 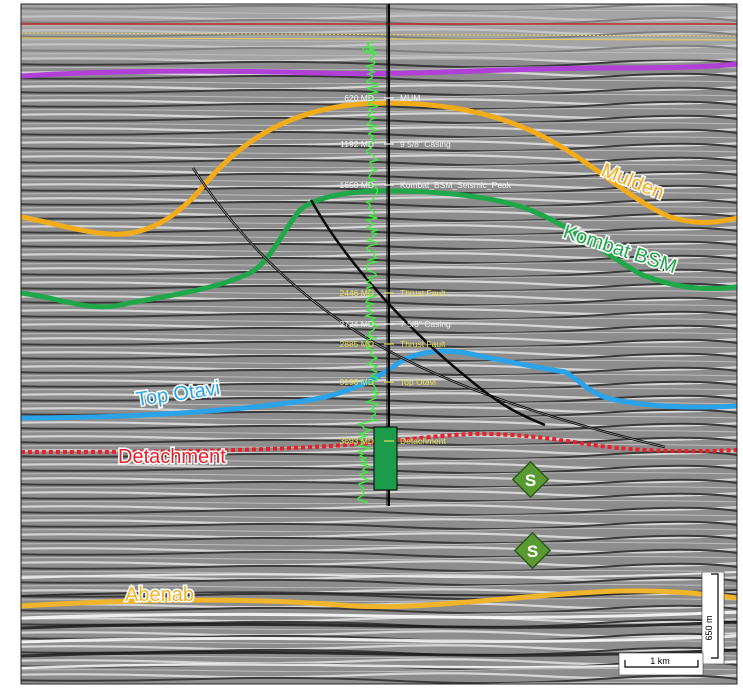 What do you see at coordinates (423, 293) in the screenshot?
I see `well-label-3: Thrust Fault` at bounding box center [423, 293].